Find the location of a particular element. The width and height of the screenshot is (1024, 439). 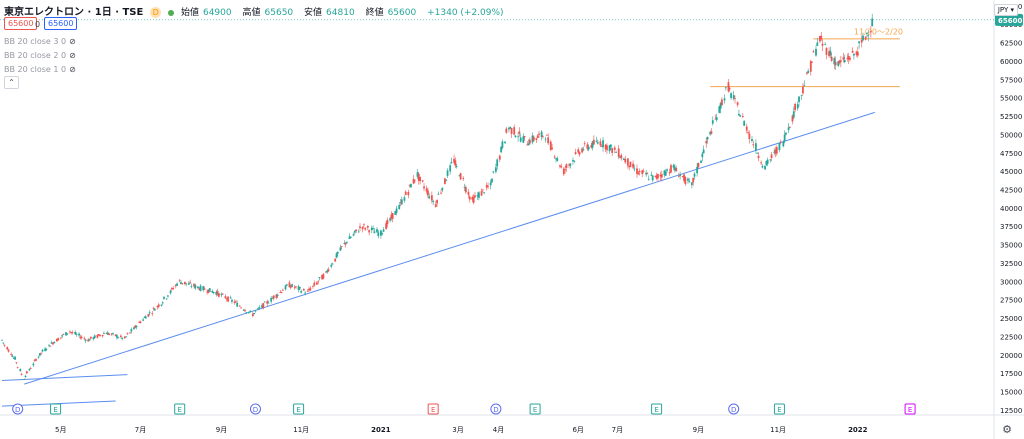

symbol-title: 東京エレクトロン · 1日 · TSE is located at coordinates (74, 12).